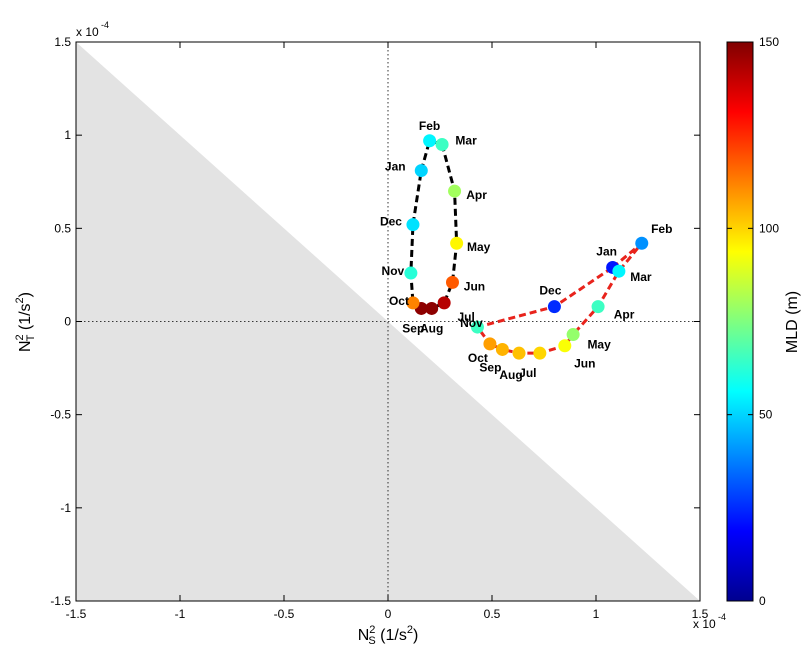  I want to click on y-tick-label: 0, so click(67, 322).